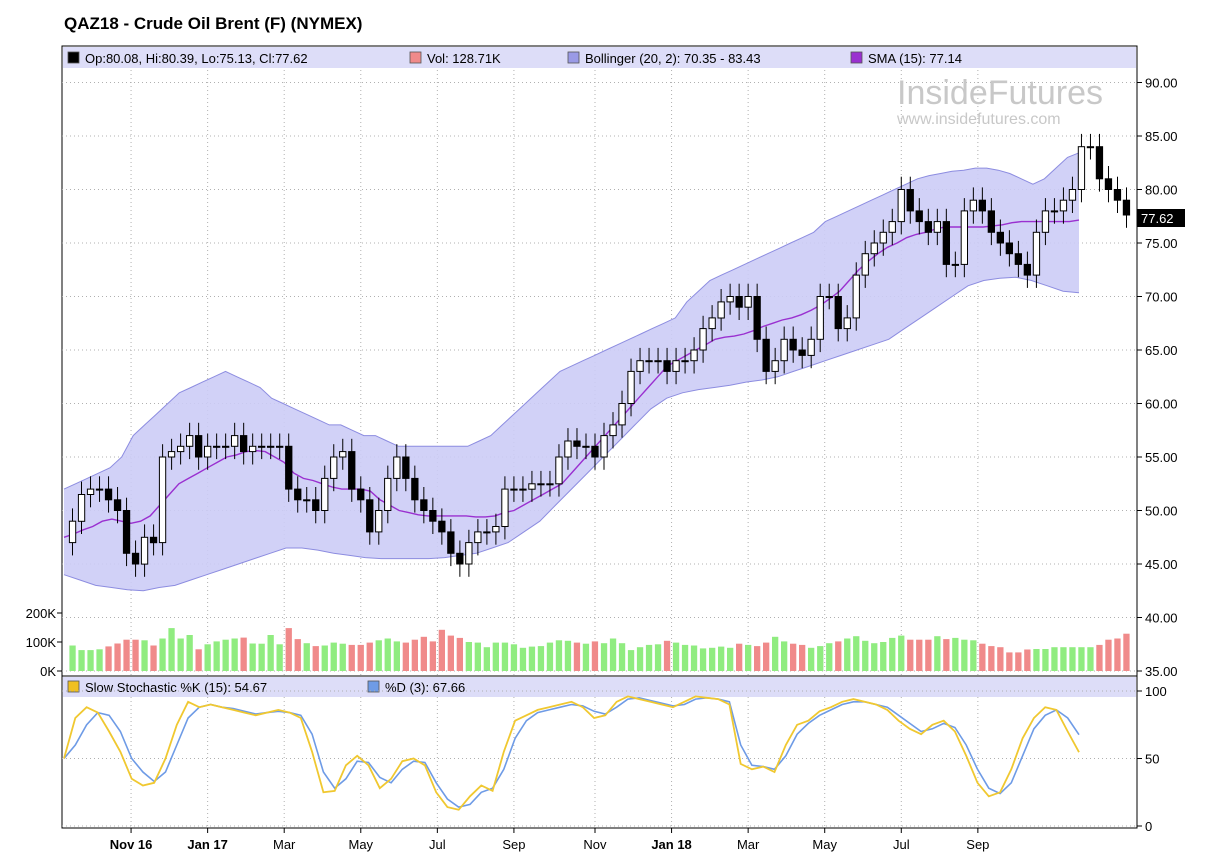 This screenshot has width=1207, height=854. I want to click on legend-label: Vol: 128.71K, so click(464, 58).